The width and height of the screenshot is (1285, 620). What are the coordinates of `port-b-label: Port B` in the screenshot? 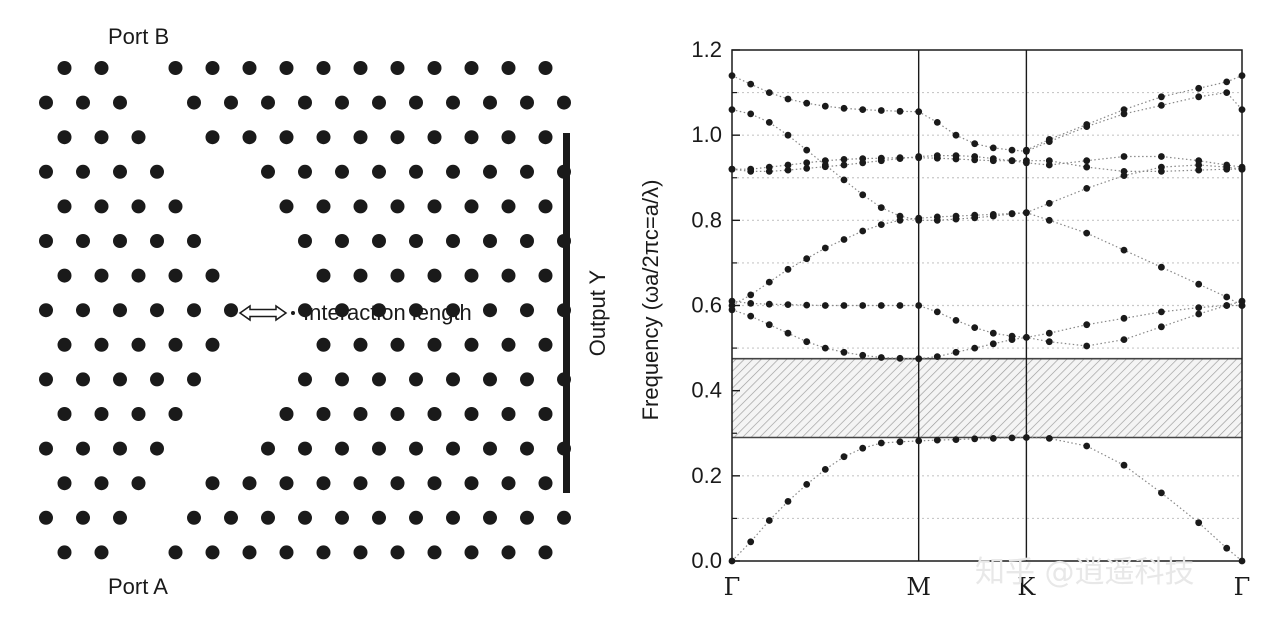 It's located at (138, 36).